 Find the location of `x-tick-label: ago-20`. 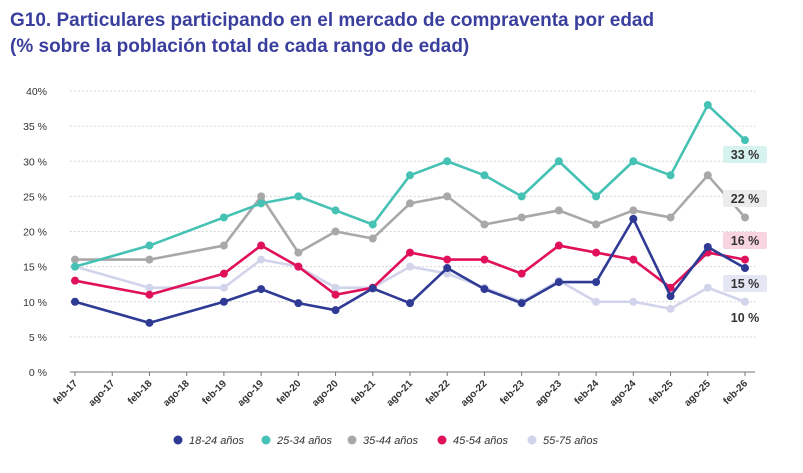

x-tick-label: ago-20 is located at coordinates (325, 393).